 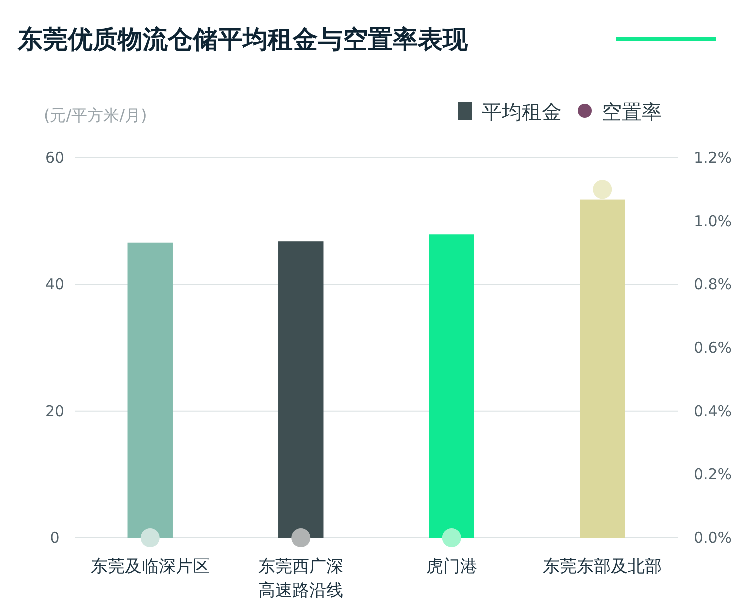 What do you see at coordinates (713, 411) in the screenshot?
I see `y2-tick-label: 0.4%` at bounding box center [713, 411].